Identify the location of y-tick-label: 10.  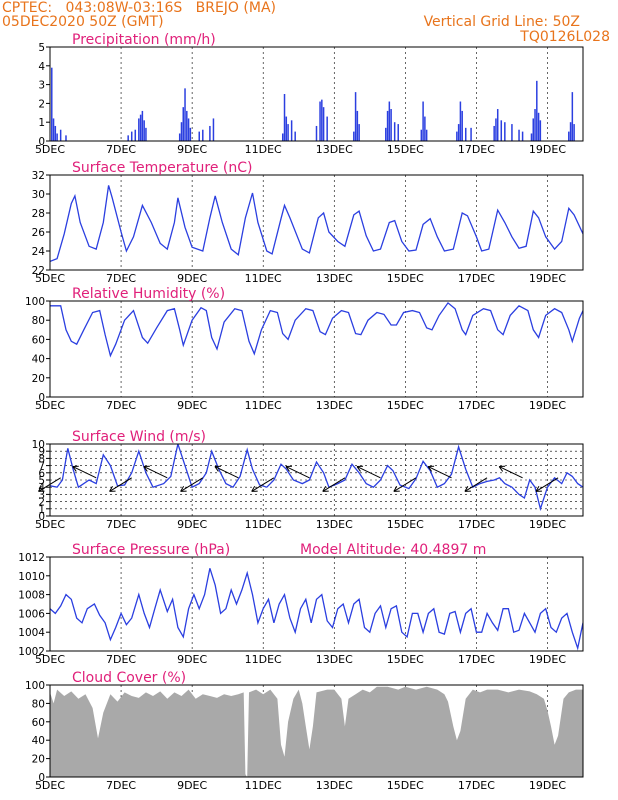
(38, 445).